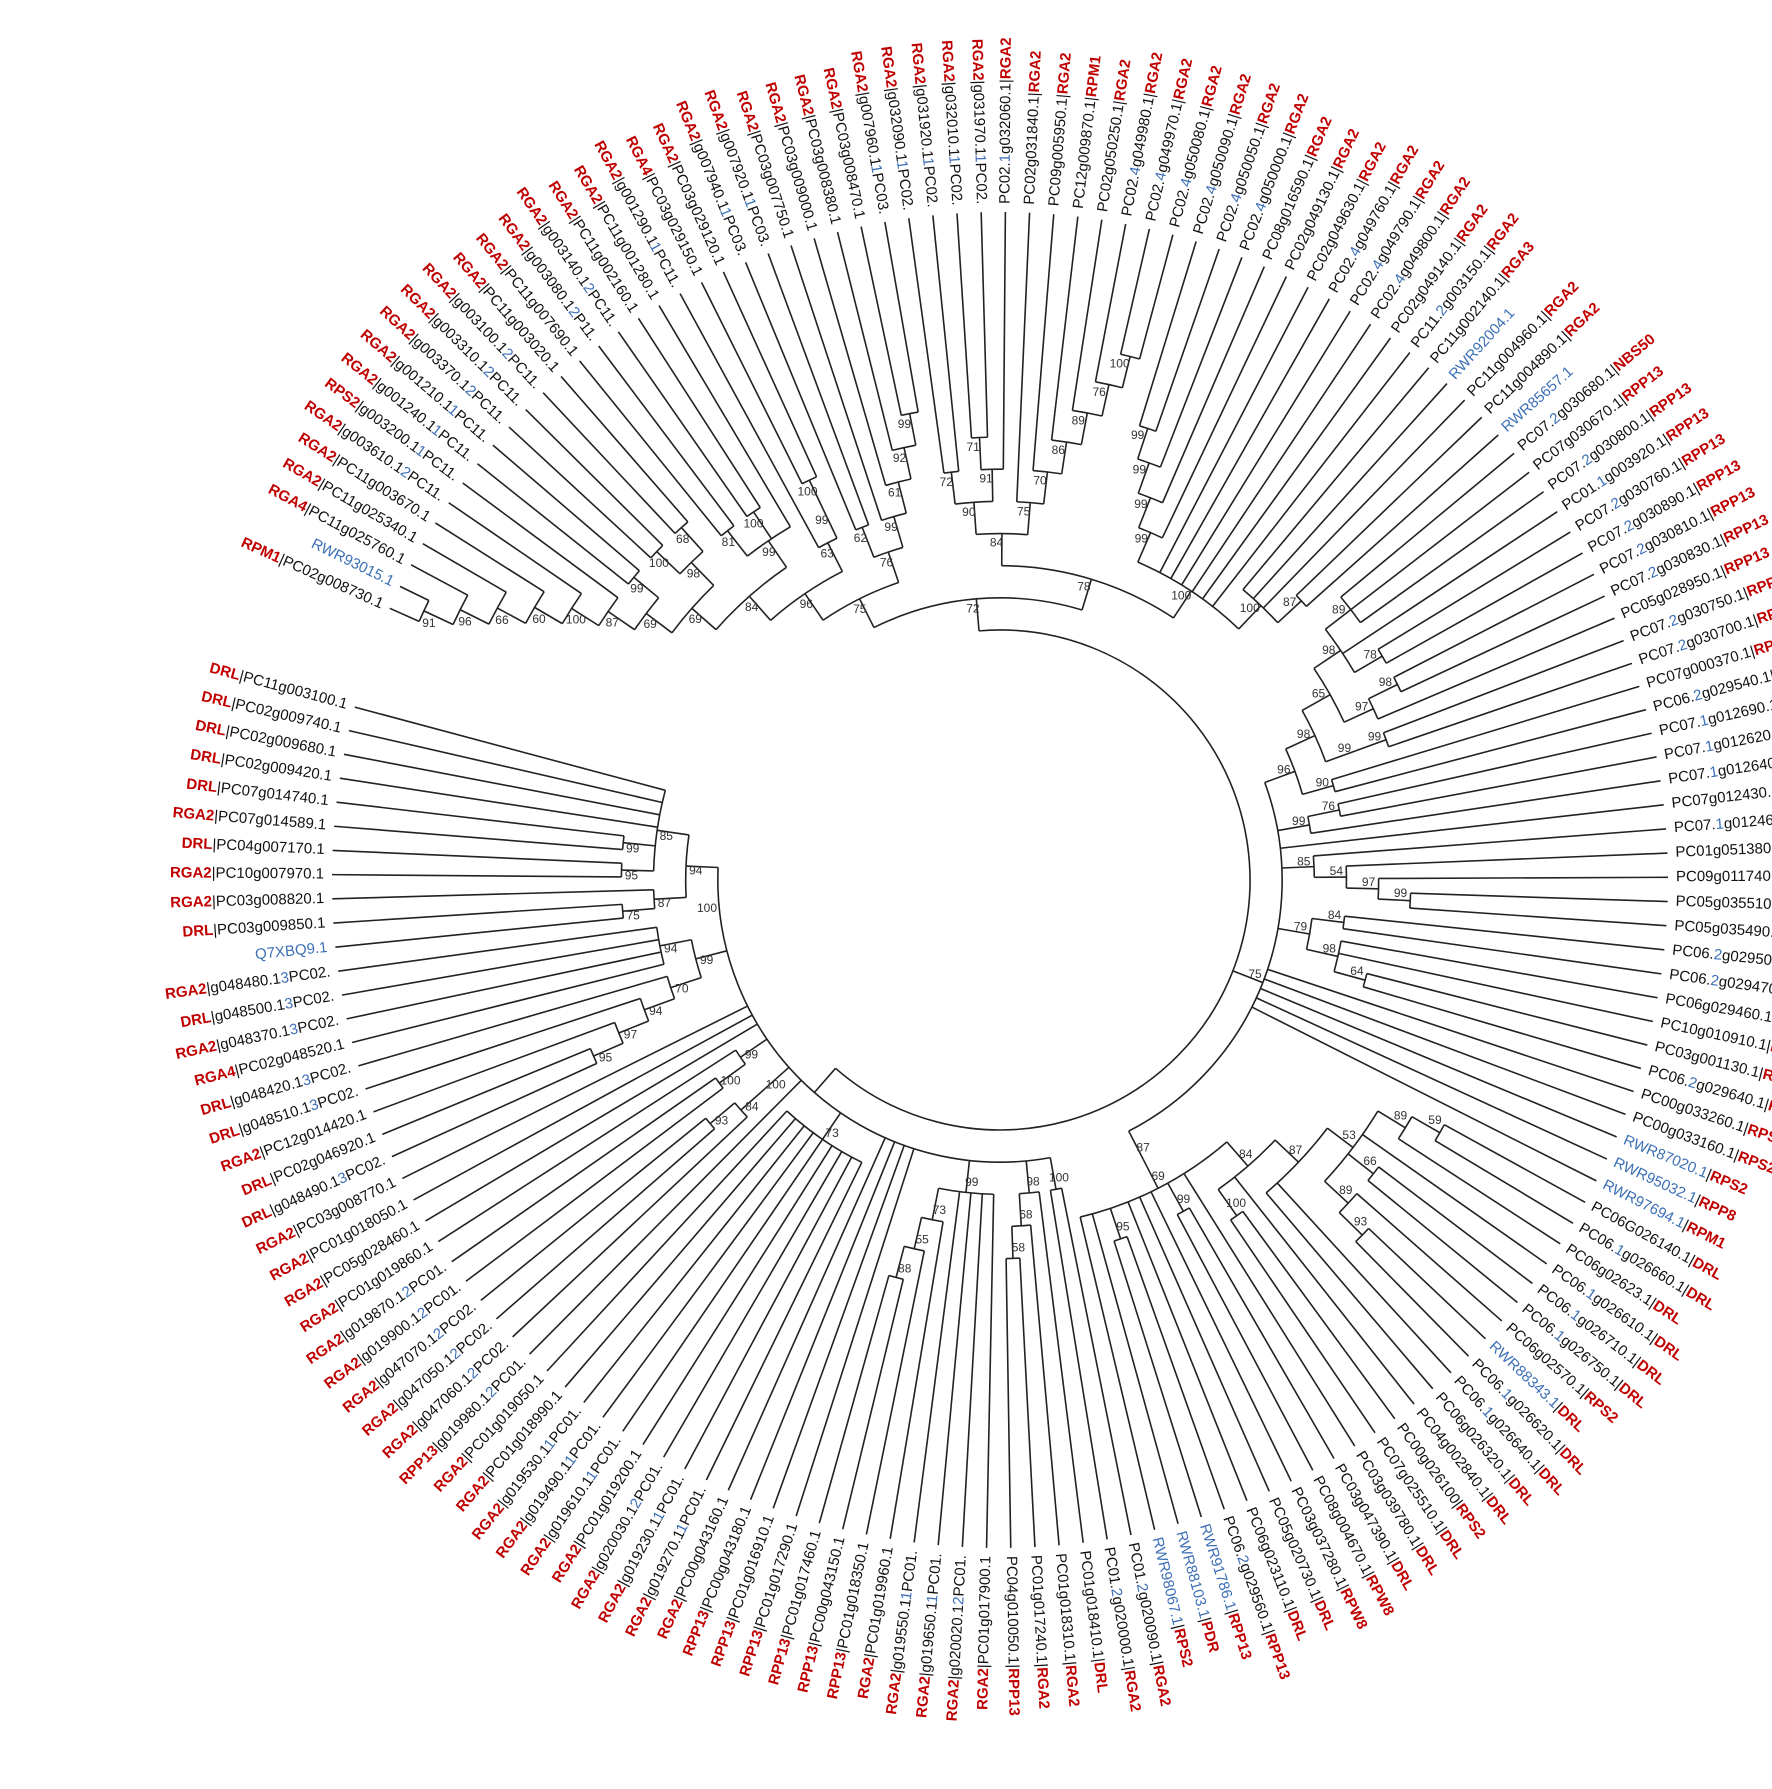 The height and width of the screenshot is (1789, 1772). I want to click on leaf-label-part: PC02., so click(1204, 213).